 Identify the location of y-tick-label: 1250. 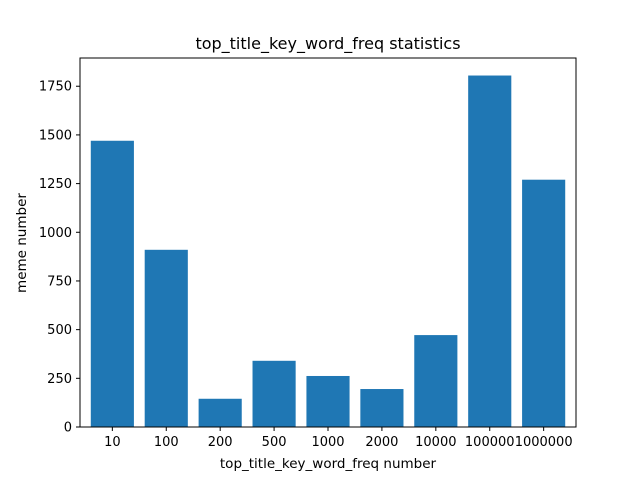
(55, 184).